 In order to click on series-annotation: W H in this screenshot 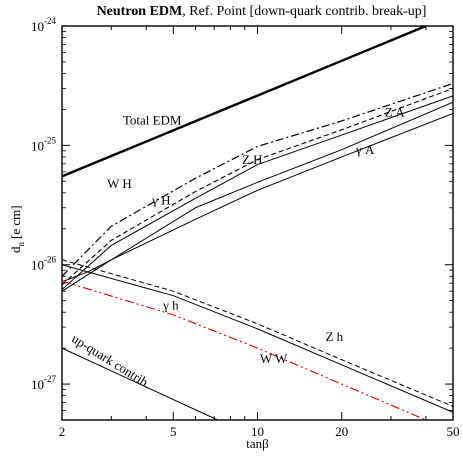, I will do `click(119, 183)`.